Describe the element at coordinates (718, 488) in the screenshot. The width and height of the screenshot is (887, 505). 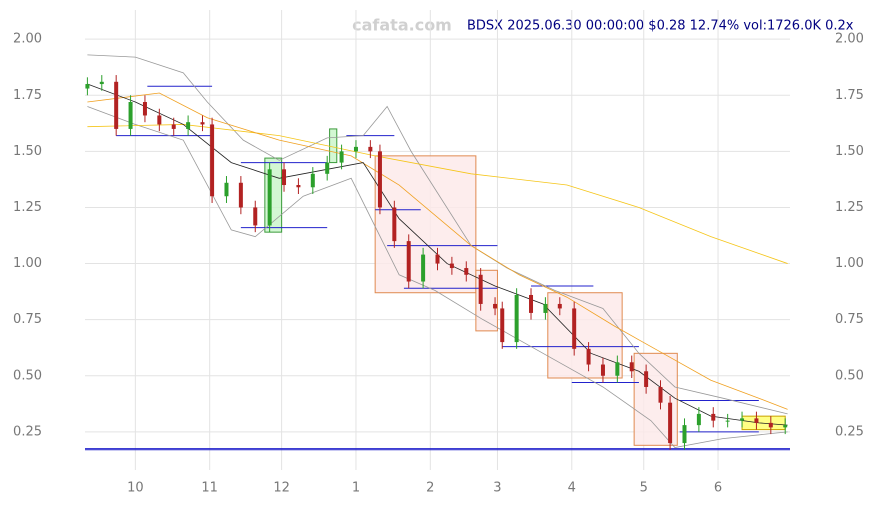
I see `x-tick-label: 6` at that location.